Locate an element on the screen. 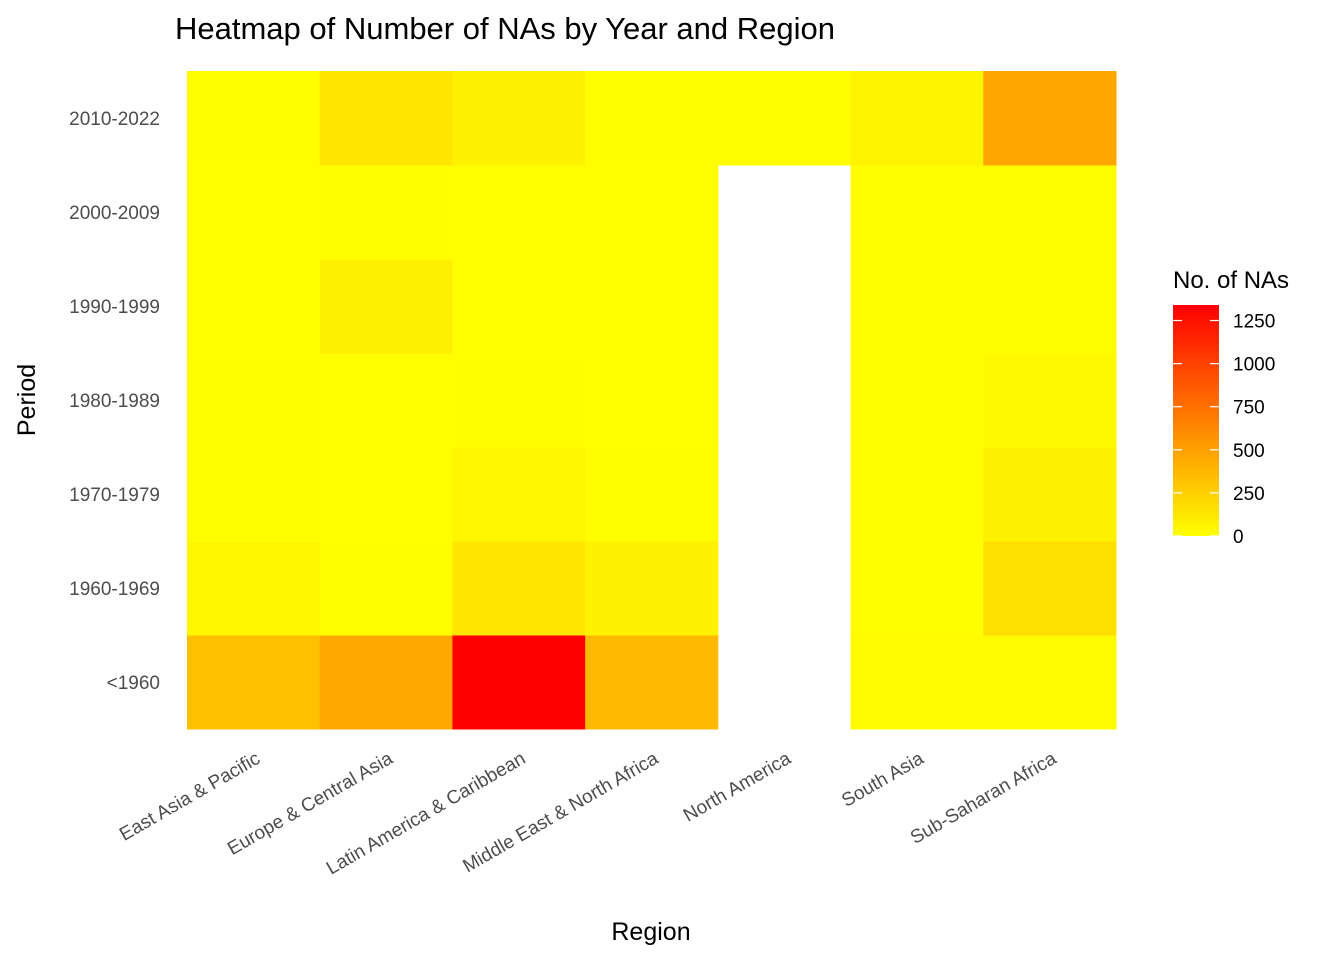  y-tick-label: 1980-1989 is located at coordinates (114, 401).